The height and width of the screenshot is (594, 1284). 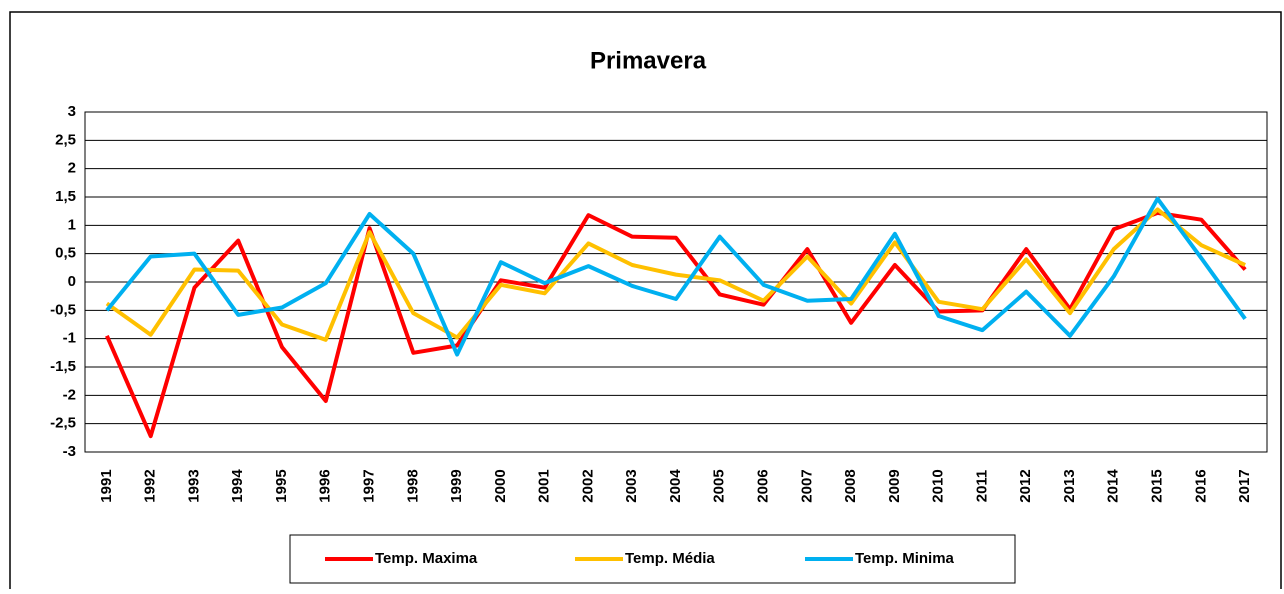 I want to click on x-tick-label: 1995, so click(x=281, y=485).